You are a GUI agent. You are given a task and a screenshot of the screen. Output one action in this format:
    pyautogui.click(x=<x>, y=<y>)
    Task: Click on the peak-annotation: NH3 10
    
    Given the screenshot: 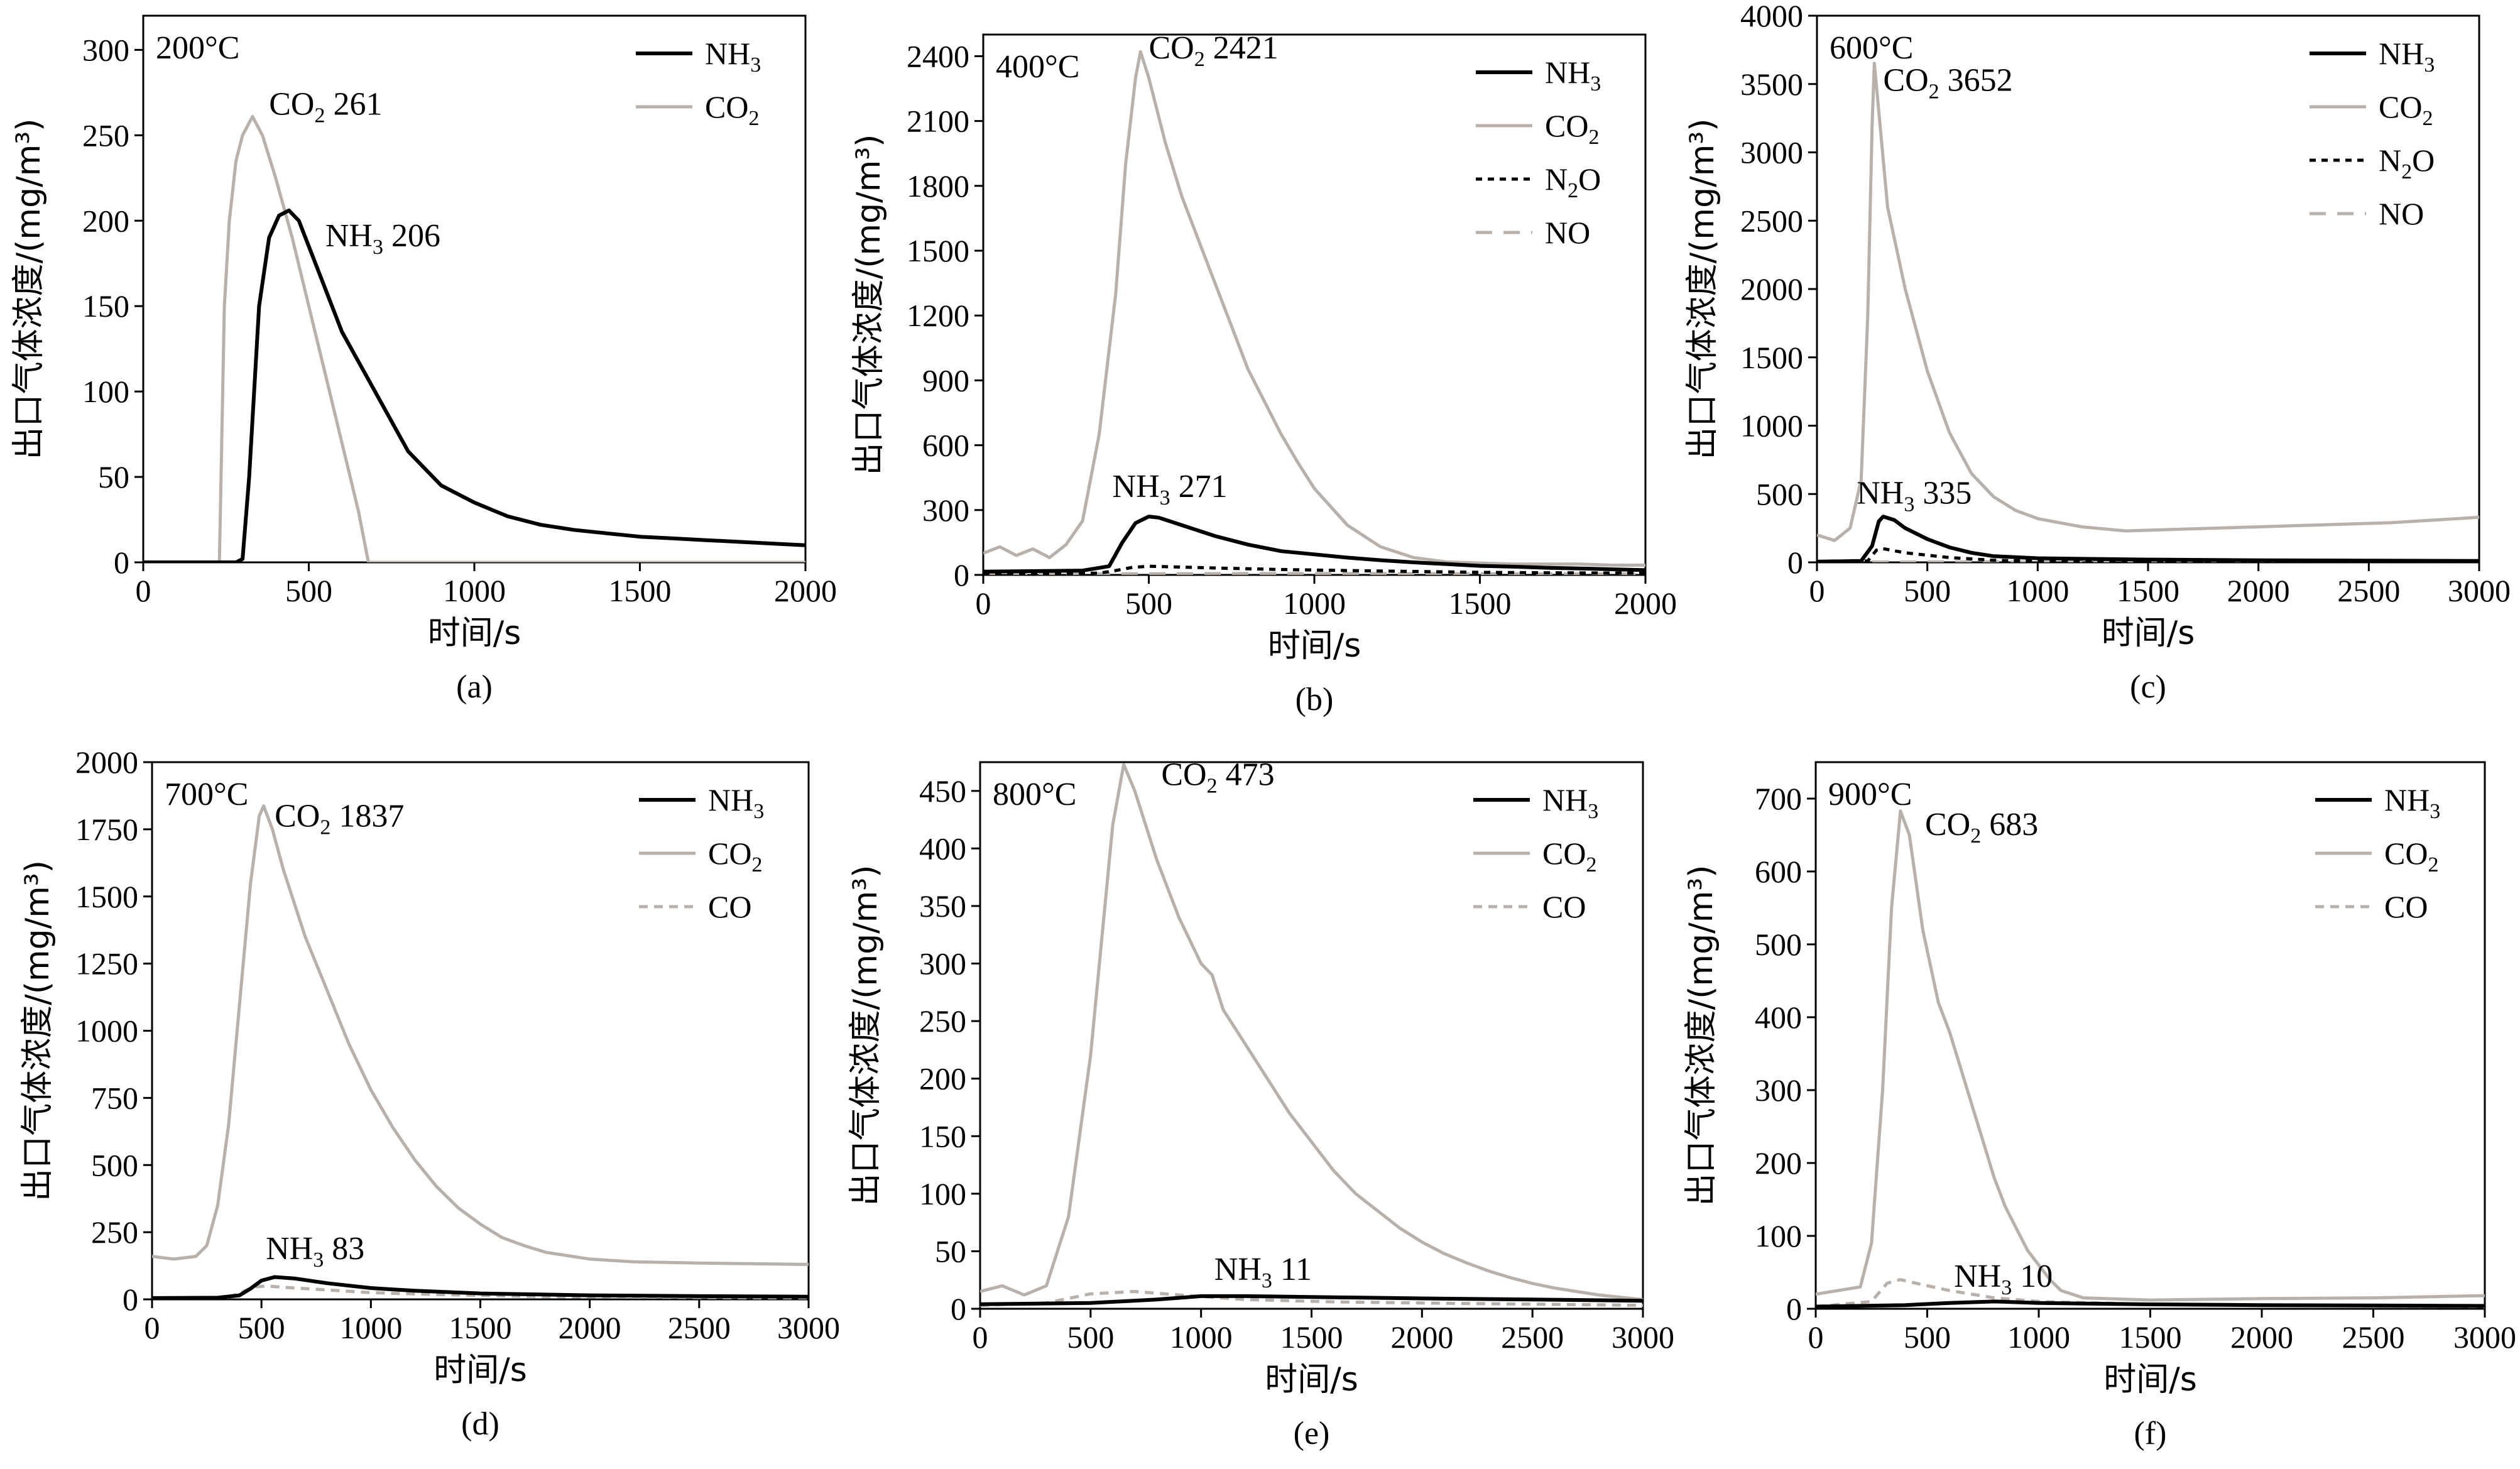 What is the action you would take?
    pyautogui.click(x=2003, y=1279)
    